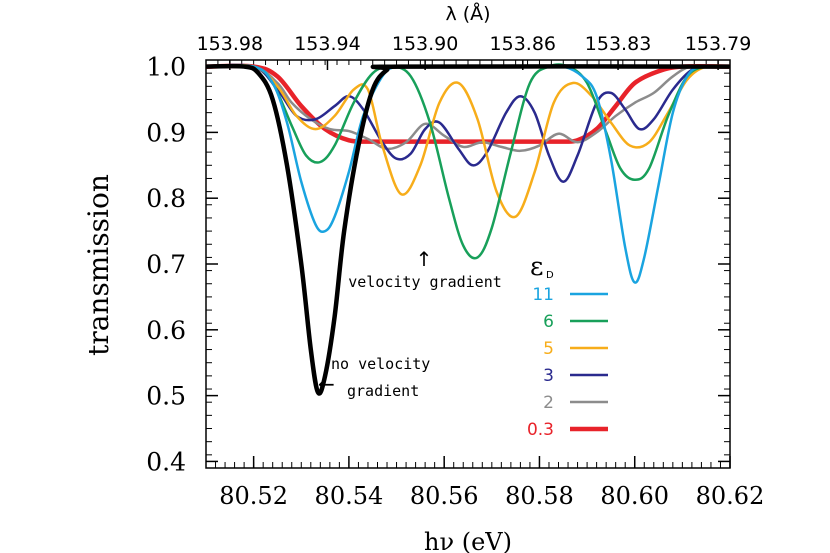 The image size is (830, 553). What do you see at coordinates (468, 540) in the screenshot?
I see `x-axis-label: hν (eV)` at bounding box center [468, 540].